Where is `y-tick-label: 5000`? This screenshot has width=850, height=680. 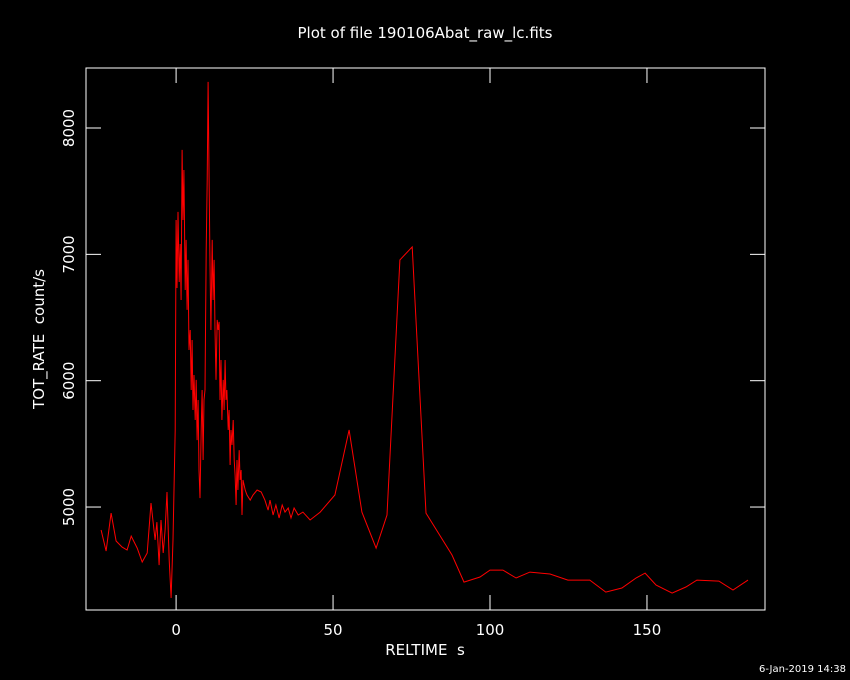
y-tick-label: 5000 is located at coordinates (69, 507).